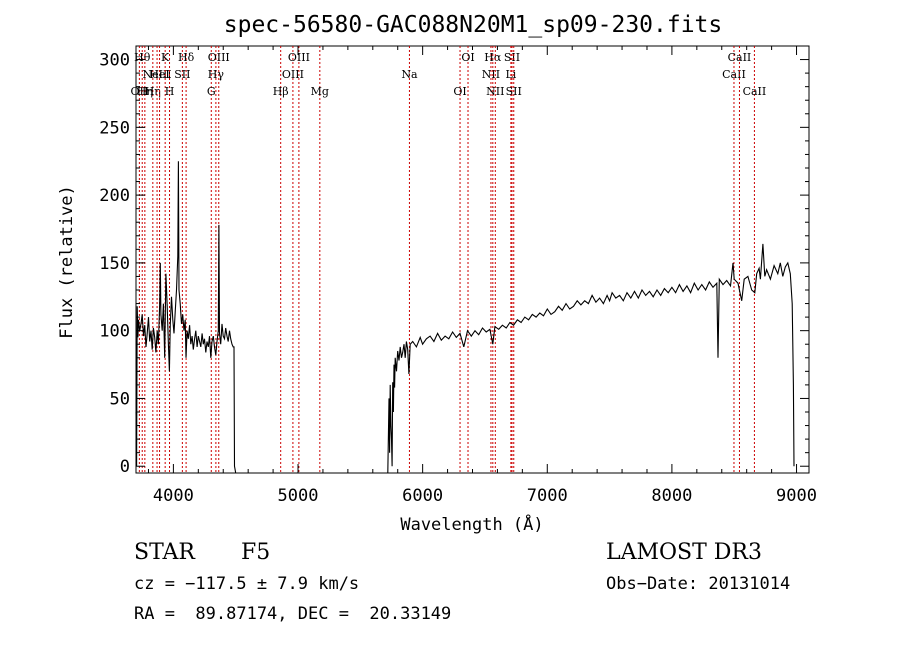 The image size is (900, 654). Describe the element at coordinates (142, 57) in the screenshot. I see `line-marker-label-1: Hθ` at that location.